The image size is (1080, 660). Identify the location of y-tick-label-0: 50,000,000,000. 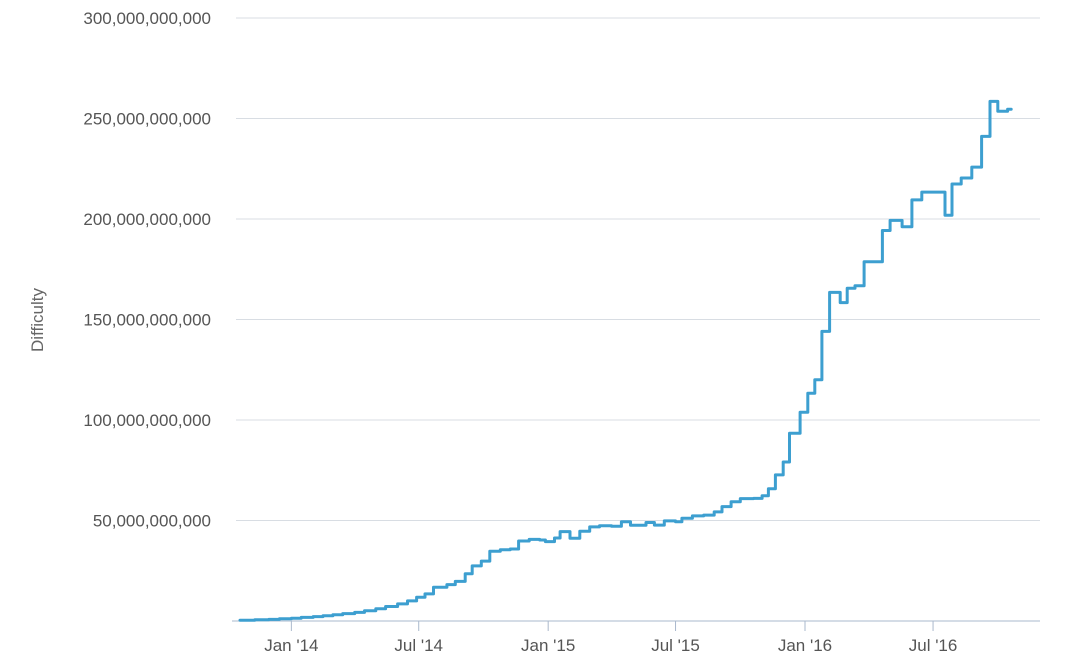
(152, 521).